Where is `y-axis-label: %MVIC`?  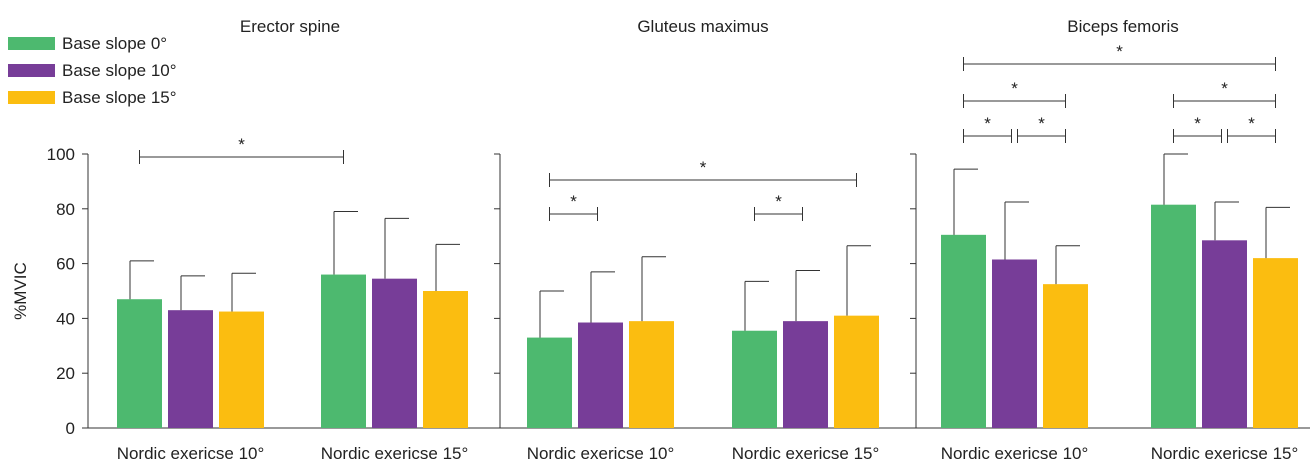 y-axis-label: %MVIC is located at coordinates (20, 291).